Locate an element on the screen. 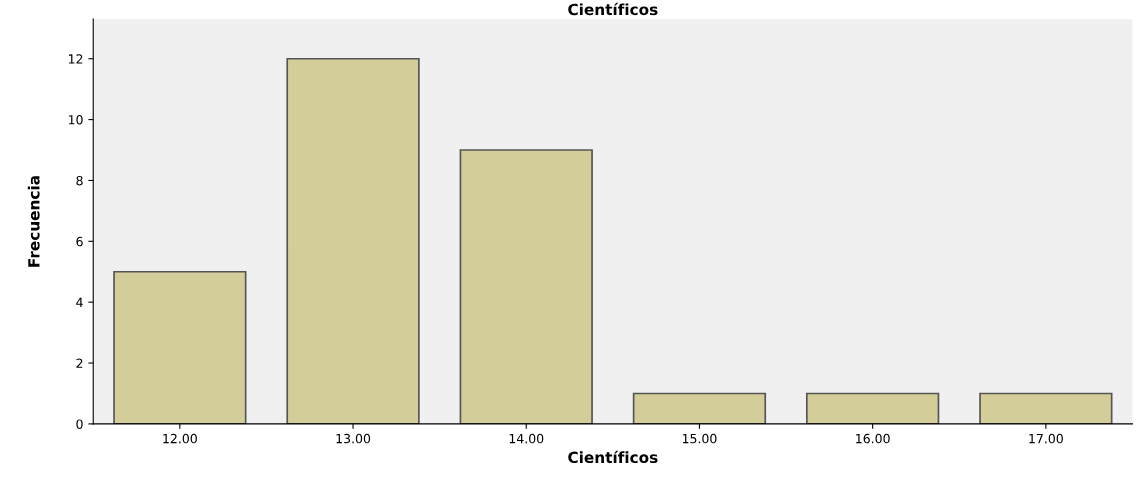 Image resolution: width=1137 pixels, height=479 pixels. y-tick-label: 8 is located at coordinates (79, 180).